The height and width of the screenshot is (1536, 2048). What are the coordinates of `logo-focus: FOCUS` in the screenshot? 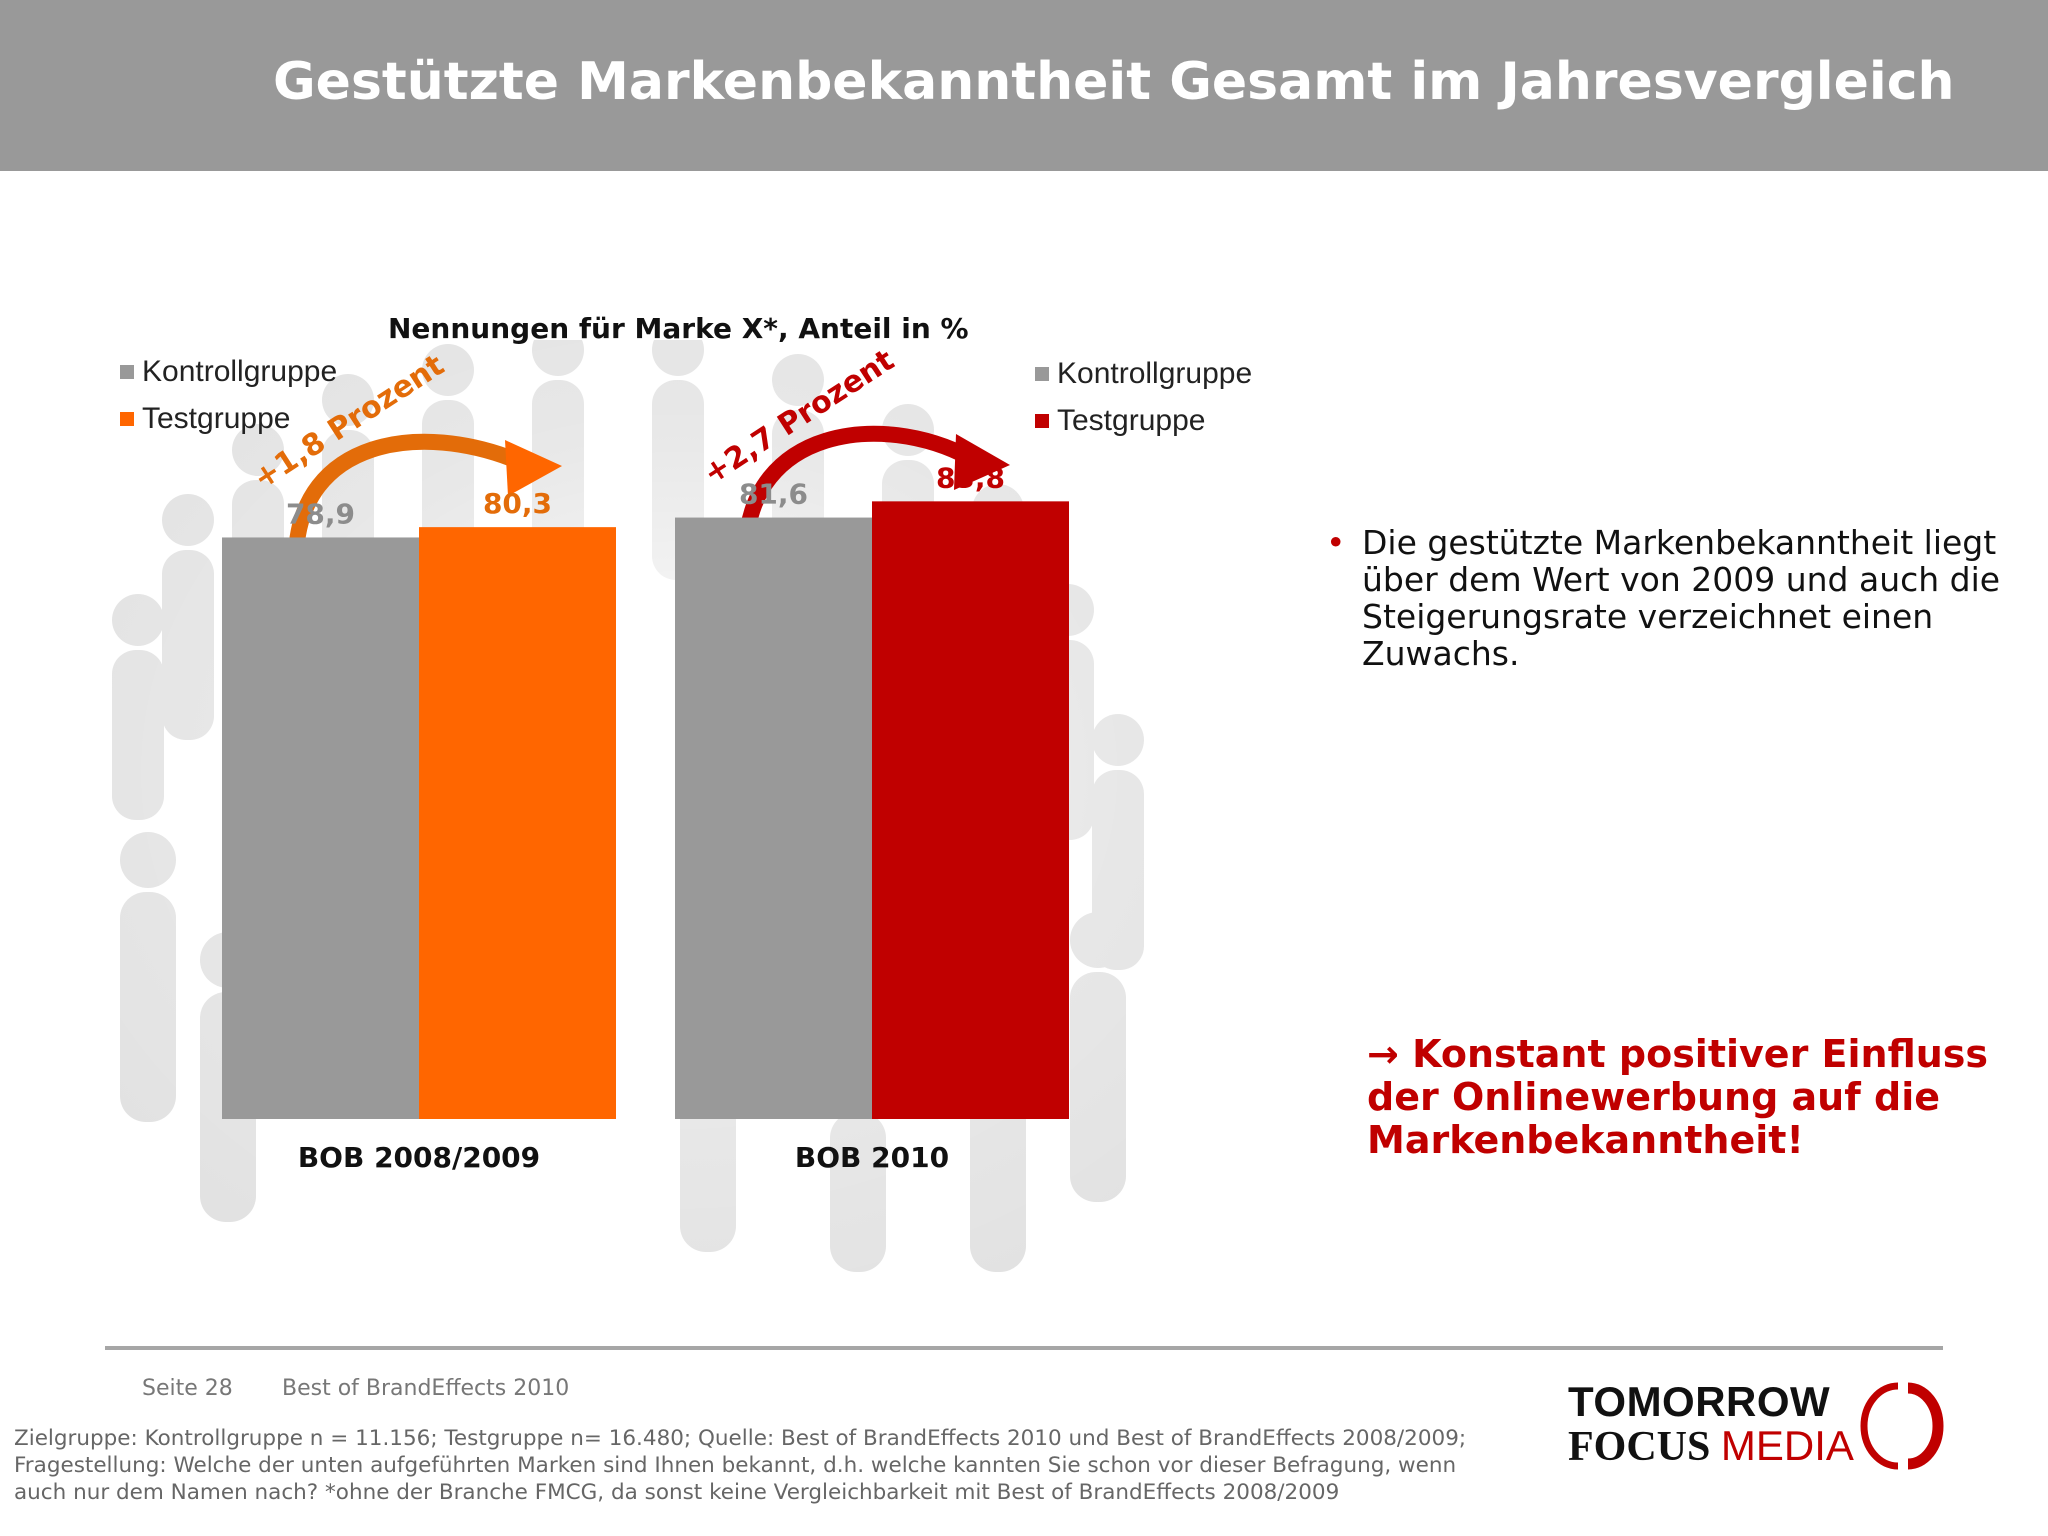 It's located at (1639, 1447).